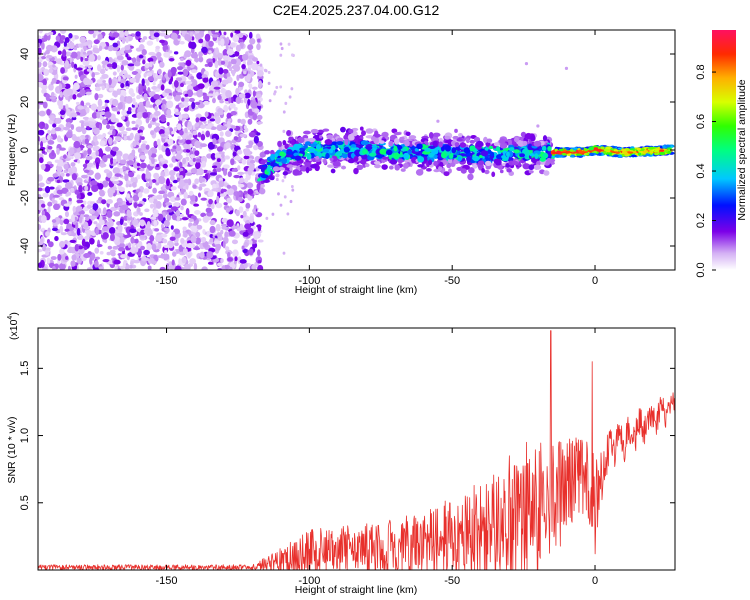  What do you see at coordinates (14, 314) in the screenshot?
I see `snr-multiplier-close: )` at bounding box center [14, 314].